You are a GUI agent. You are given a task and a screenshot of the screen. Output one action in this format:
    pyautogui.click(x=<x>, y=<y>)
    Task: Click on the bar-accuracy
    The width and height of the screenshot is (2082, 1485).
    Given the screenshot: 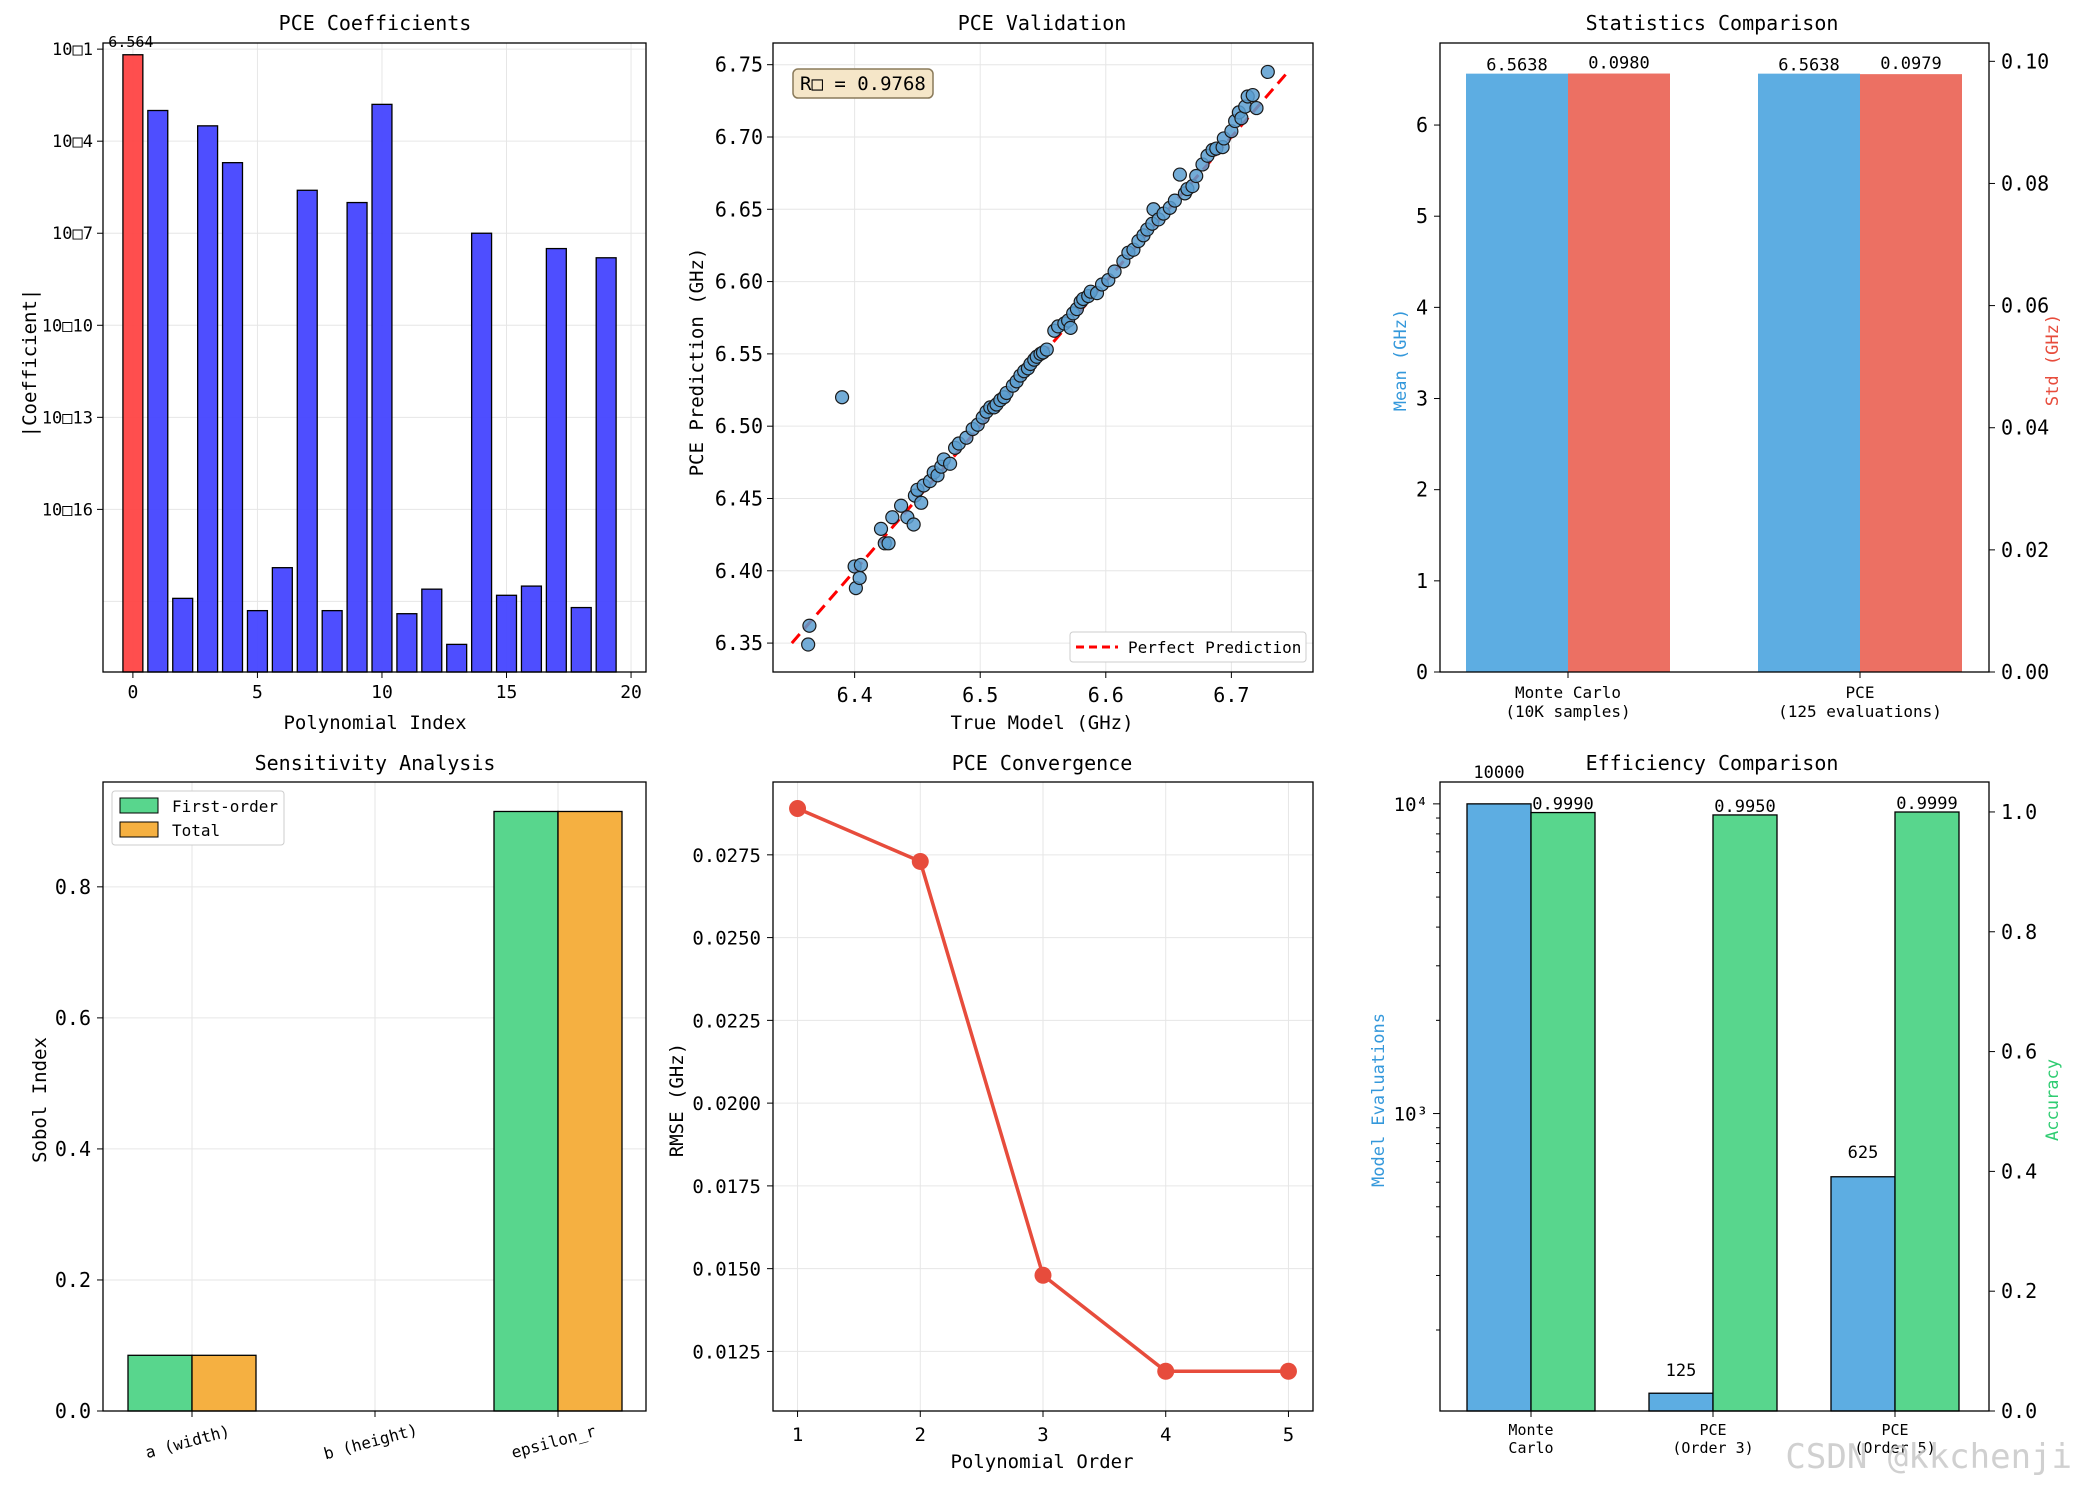 What is the action you would take?
    pyautogui.click(x=1563, y=1111)
    